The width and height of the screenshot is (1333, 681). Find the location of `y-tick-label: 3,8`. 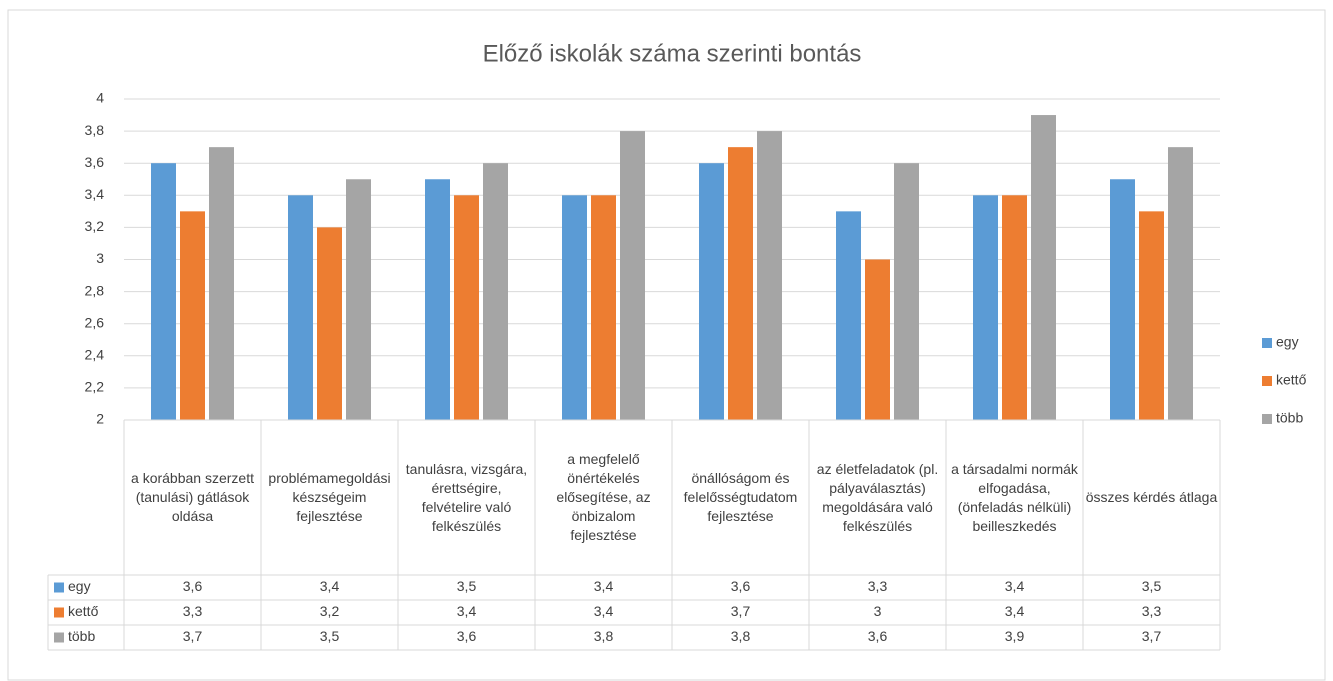

y-tick-label: 3,8 is located at coordinates (95, 130).